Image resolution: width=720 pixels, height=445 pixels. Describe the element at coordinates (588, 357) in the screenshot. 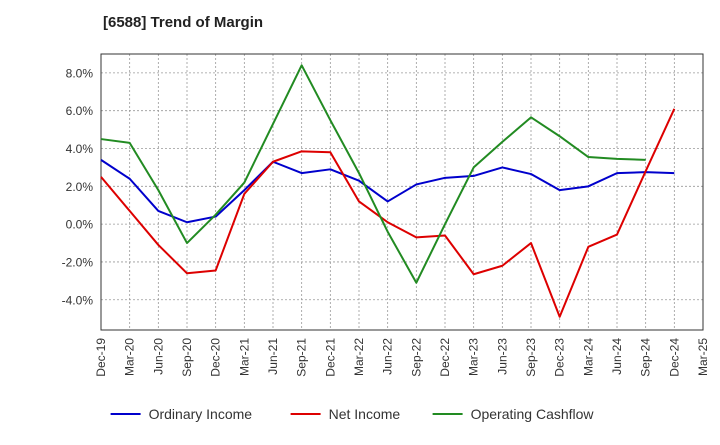

I see `x-tick-label: Mar-24` at that location.